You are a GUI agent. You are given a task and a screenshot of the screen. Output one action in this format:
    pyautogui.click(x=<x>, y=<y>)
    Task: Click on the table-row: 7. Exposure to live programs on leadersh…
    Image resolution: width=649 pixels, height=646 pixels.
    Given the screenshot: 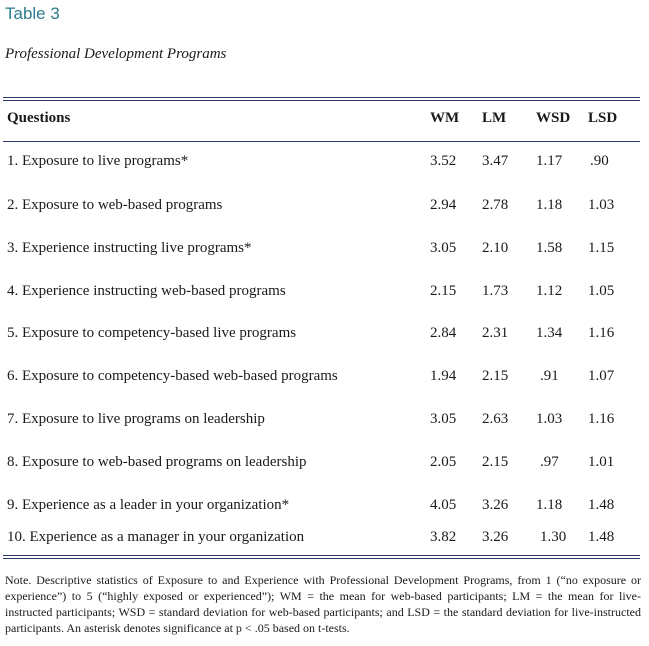 What is the action you would take?
    pyautogui.click(x=324, y=422)
    